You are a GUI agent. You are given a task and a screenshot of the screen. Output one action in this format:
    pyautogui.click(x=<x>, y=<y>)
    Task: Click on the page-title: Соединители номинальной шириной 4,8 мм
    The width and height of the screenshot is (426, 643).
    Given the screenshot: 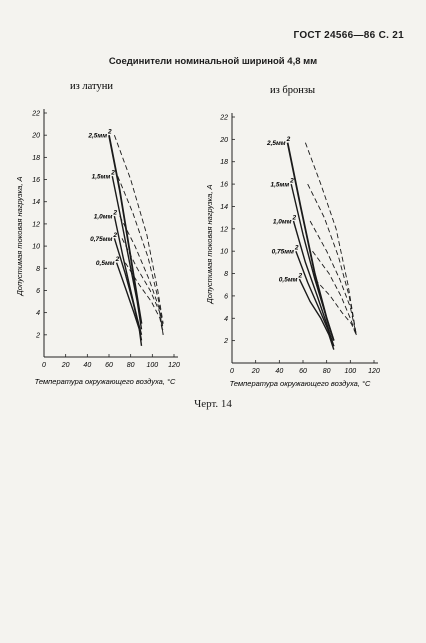 What is the action you would take?
    pyautogui.click(x=213, y=61)
    